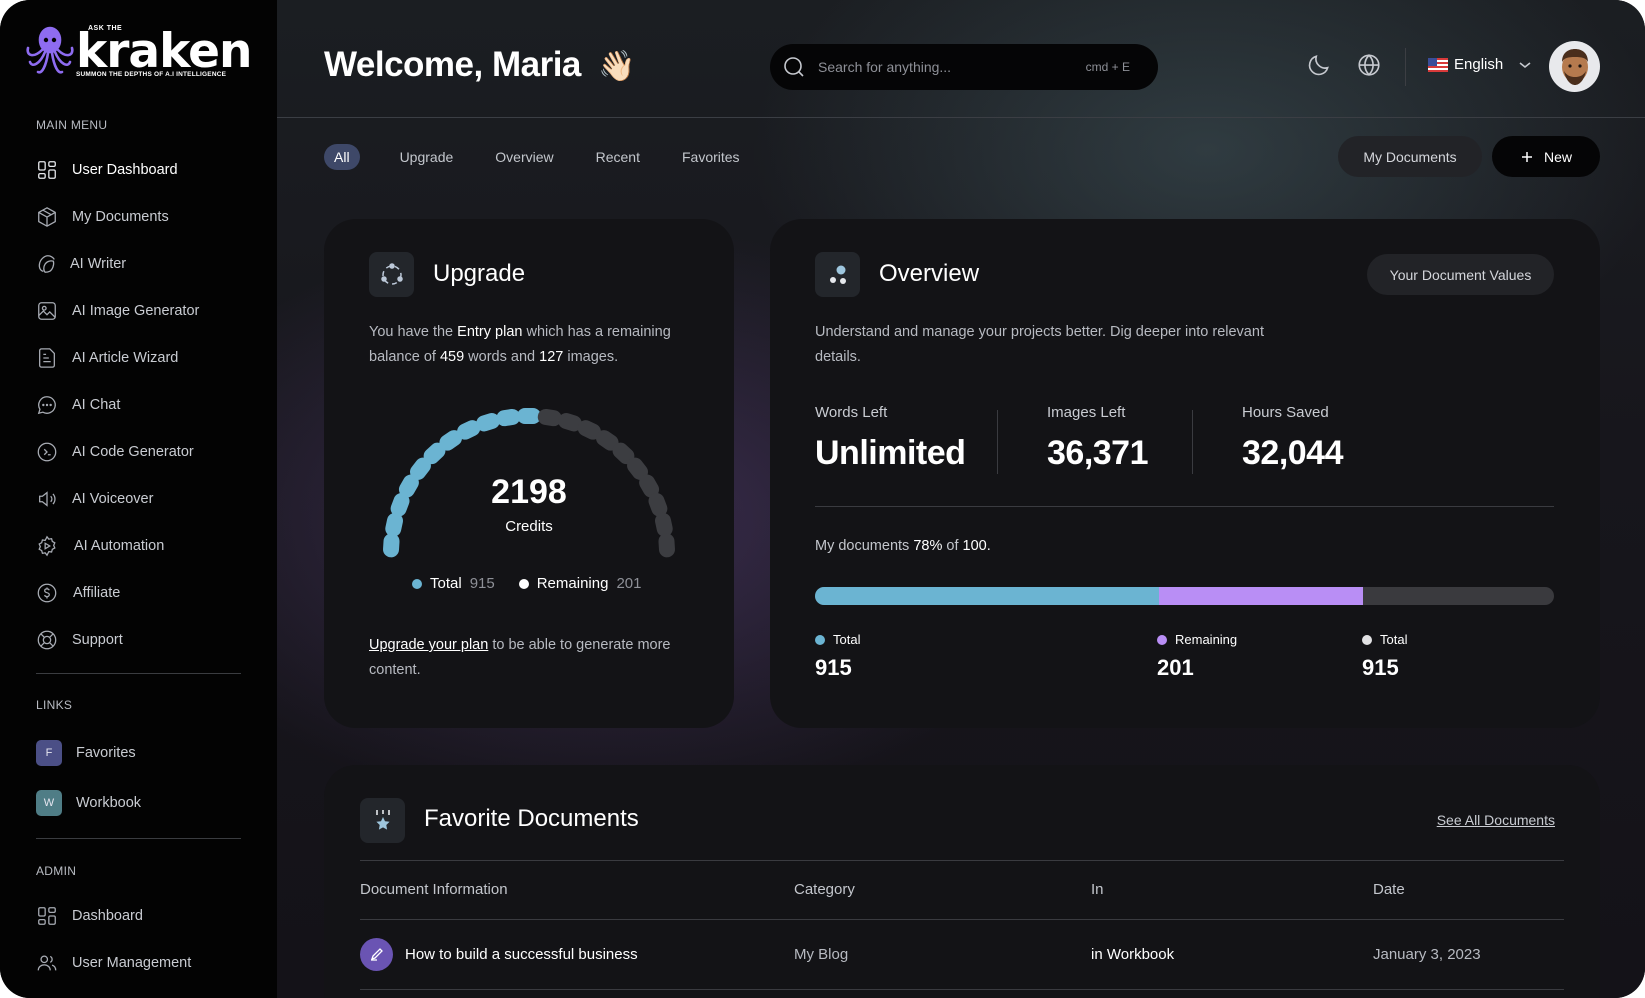 This screenshot has width=1645, height=998. What do you see at coordinates (109, 803) in the screenshot?
I see `sidebar-link-label: Workbook` at bounding box center [109, 803].